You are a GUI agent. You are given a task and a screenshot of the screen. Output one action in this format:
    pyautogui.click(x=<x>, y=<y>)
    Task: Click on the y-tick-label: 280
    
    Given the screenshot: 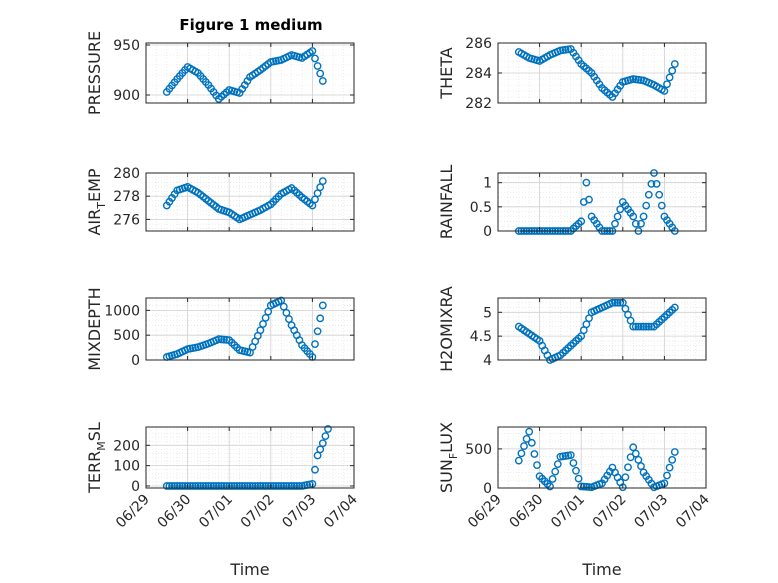 What is the action you would take?
    pyautogui.click(x=126, y=174)
    